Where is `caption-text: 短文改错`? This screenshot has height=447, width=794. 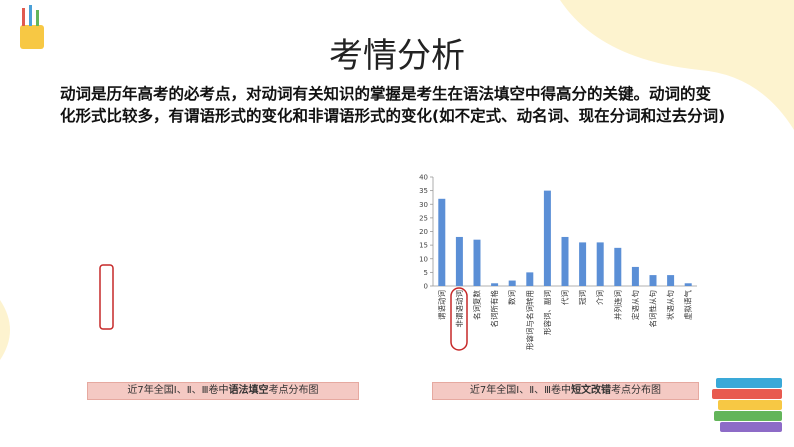 caption-text: 短文改错 is located at coordinates (591, 390).